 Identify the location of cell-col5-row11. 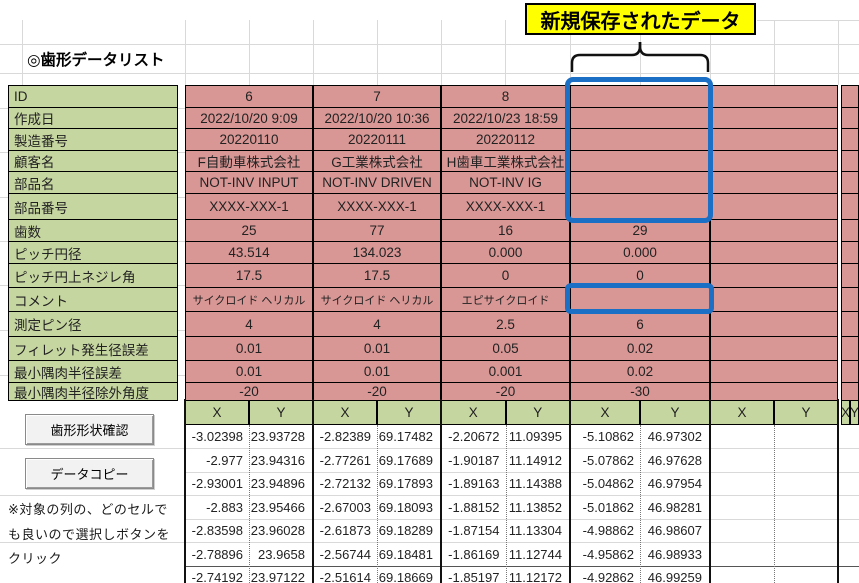
(850, 348).